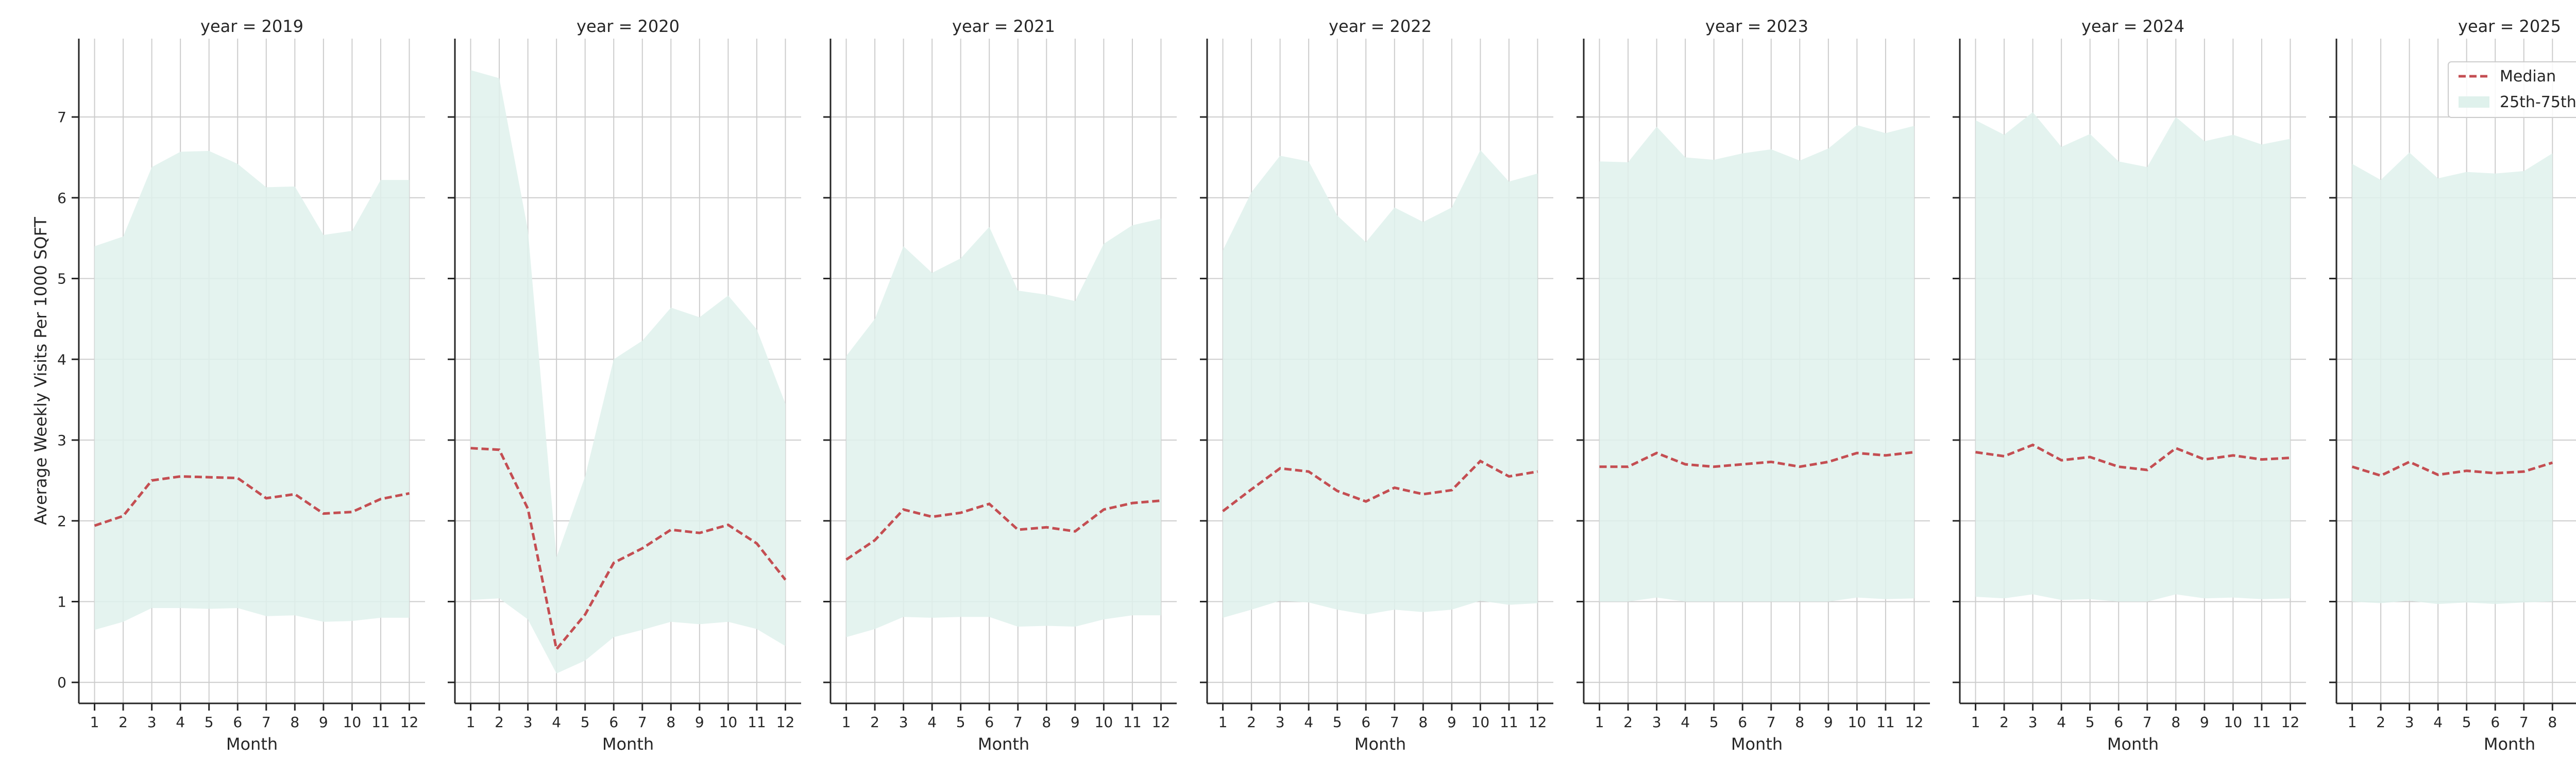  Describe the element at coordinates (2538, 102) in the screenshot. I see `legend-band-label: 25th-75th Percentile` at that location.